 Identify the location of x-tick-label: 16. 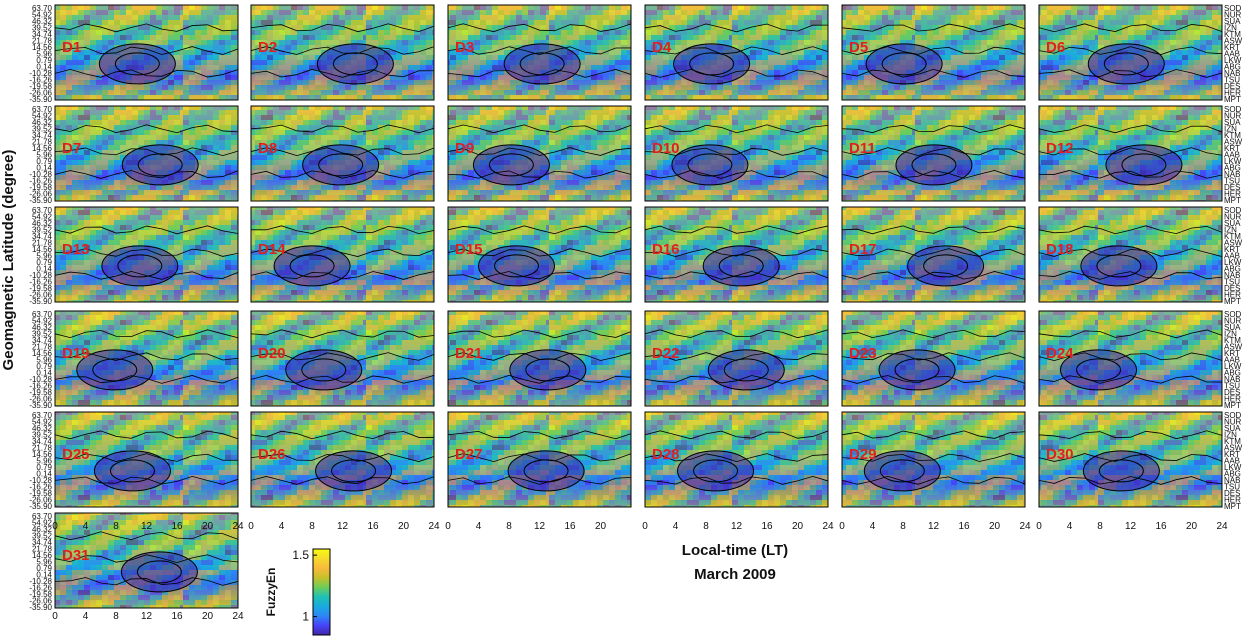
(570, 526).